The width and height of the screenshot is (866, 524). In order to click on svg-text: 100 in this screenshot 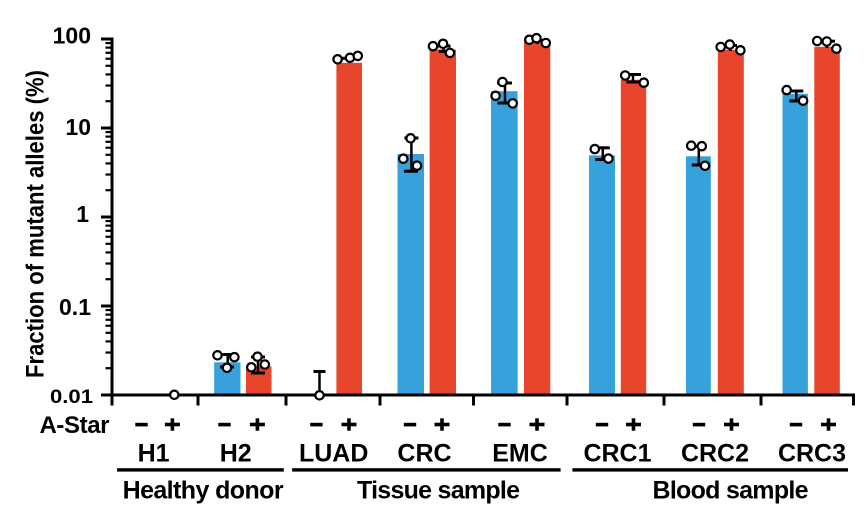, I will do `click(72, 36)`.